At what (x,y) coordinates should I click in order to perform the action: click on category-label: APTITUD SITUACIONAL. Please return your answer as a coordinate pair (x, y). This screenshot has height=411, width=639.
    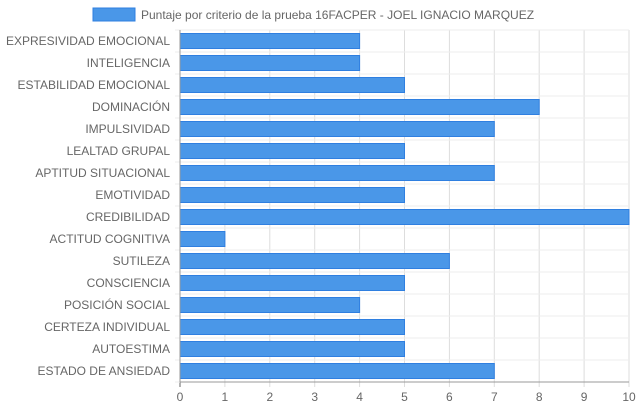
    Looking at the image, I should click on (102, 173).